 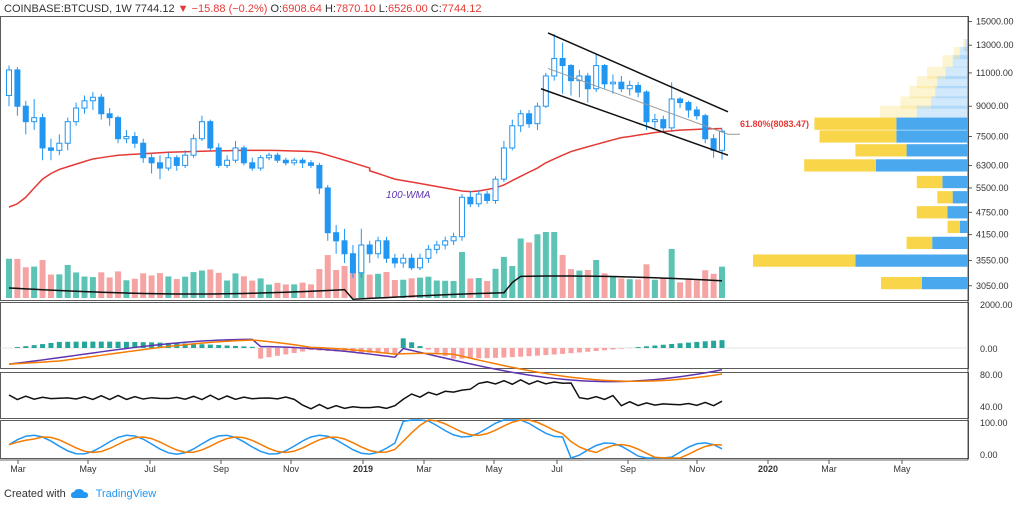 What do you see at coordinates (638, 101) in the screenshot?
I see `channel-mid-line` at bounding box center [638, 101].